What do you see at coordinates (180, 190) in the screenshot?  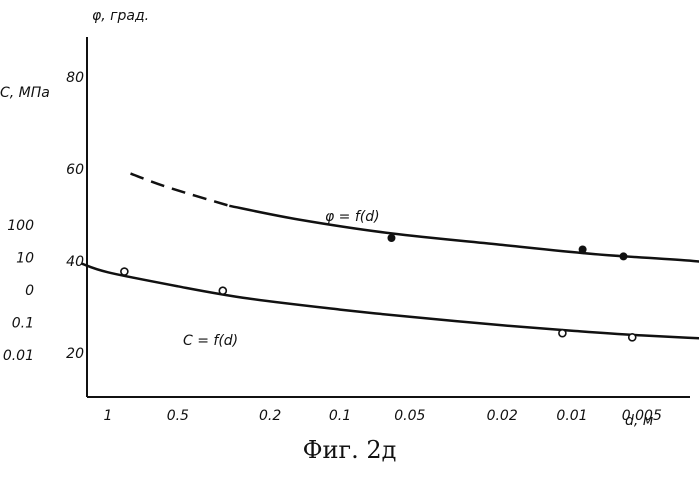 I see `phi-curve-dashed` at bounding box center [180, 190].